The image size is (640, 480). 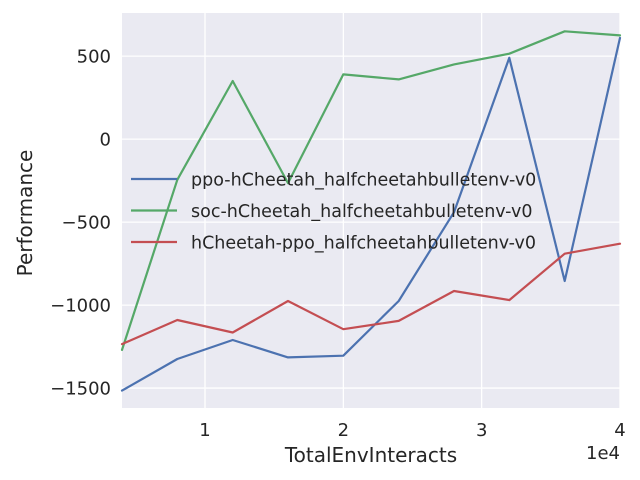 I want to click on x-tick-label: 2, so click(x=343, y=430).